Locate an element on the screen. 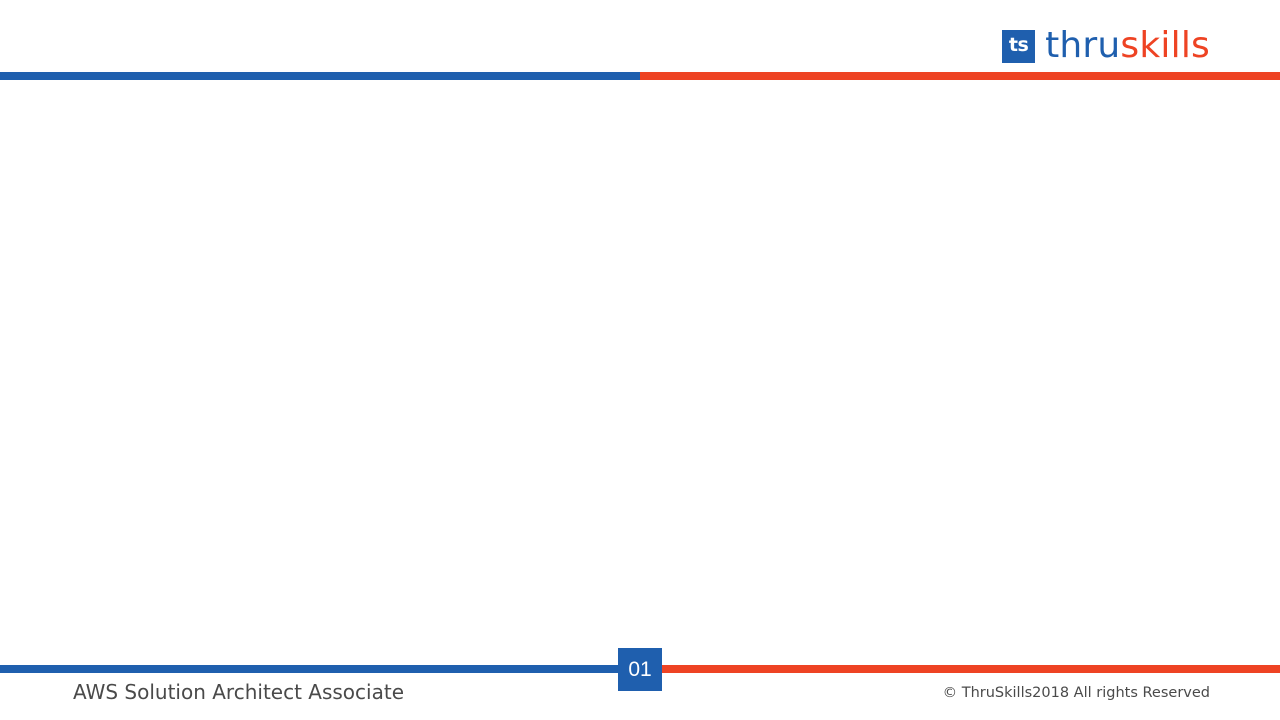  footer-bar-blue is located at coordinates (309, 669).